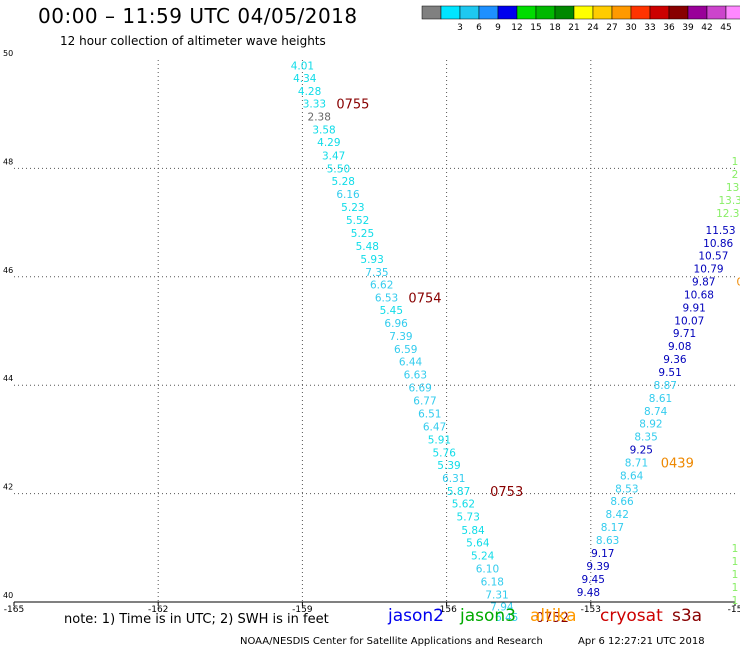  What do you see at coordinates (713, 257) in the screenshot?
I see `swh-point-label: 10.57` at bounding box center [713, 257].